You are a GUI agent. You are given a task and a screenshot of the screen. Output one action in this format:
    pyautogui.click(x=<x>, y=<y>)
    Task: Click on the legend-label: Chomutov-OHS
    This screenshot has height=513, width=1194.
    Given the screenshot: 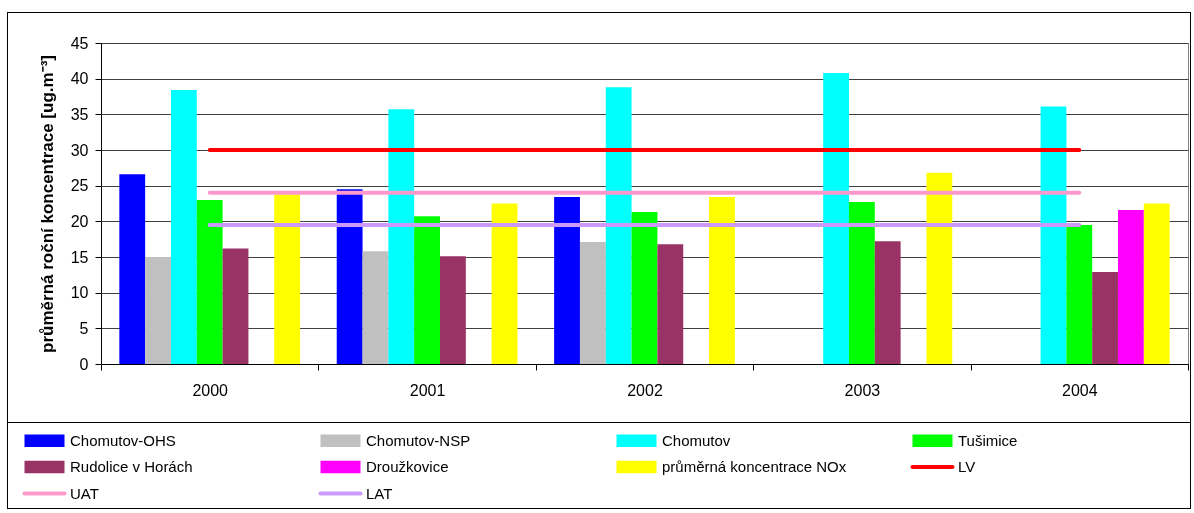 What is the action you would take?
    pyautogui.click(x=123, y=440)
    